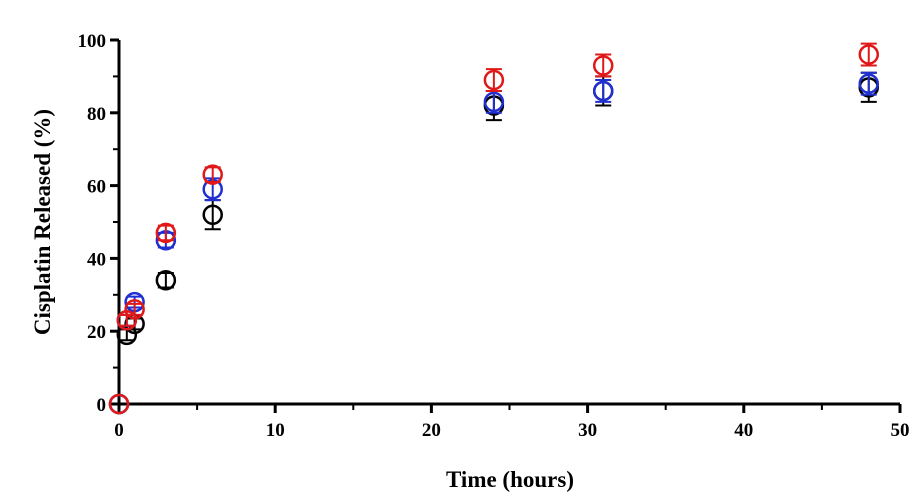  Describe the element at coordinates (119, 430) in the screenshot. I see `x-tick-label: 0` at that location.